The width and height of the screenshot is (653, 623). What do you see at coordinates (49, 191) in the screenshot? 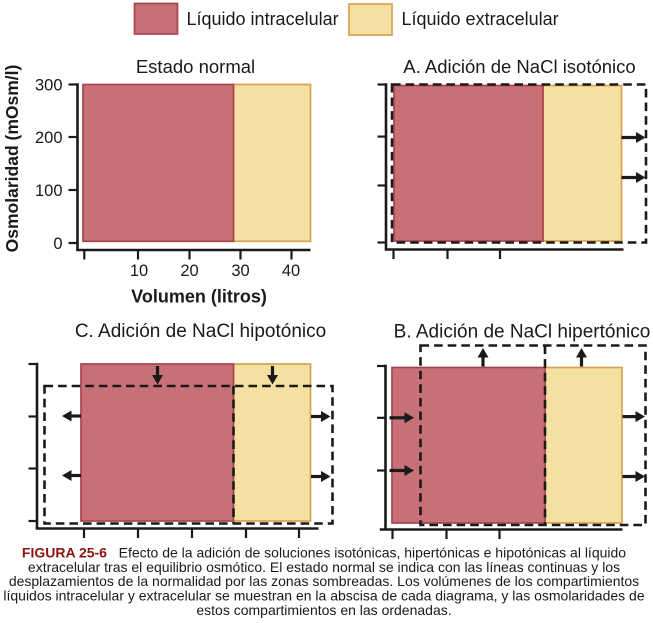
I see `svg-text: 100` at bounding box center [49, 191].